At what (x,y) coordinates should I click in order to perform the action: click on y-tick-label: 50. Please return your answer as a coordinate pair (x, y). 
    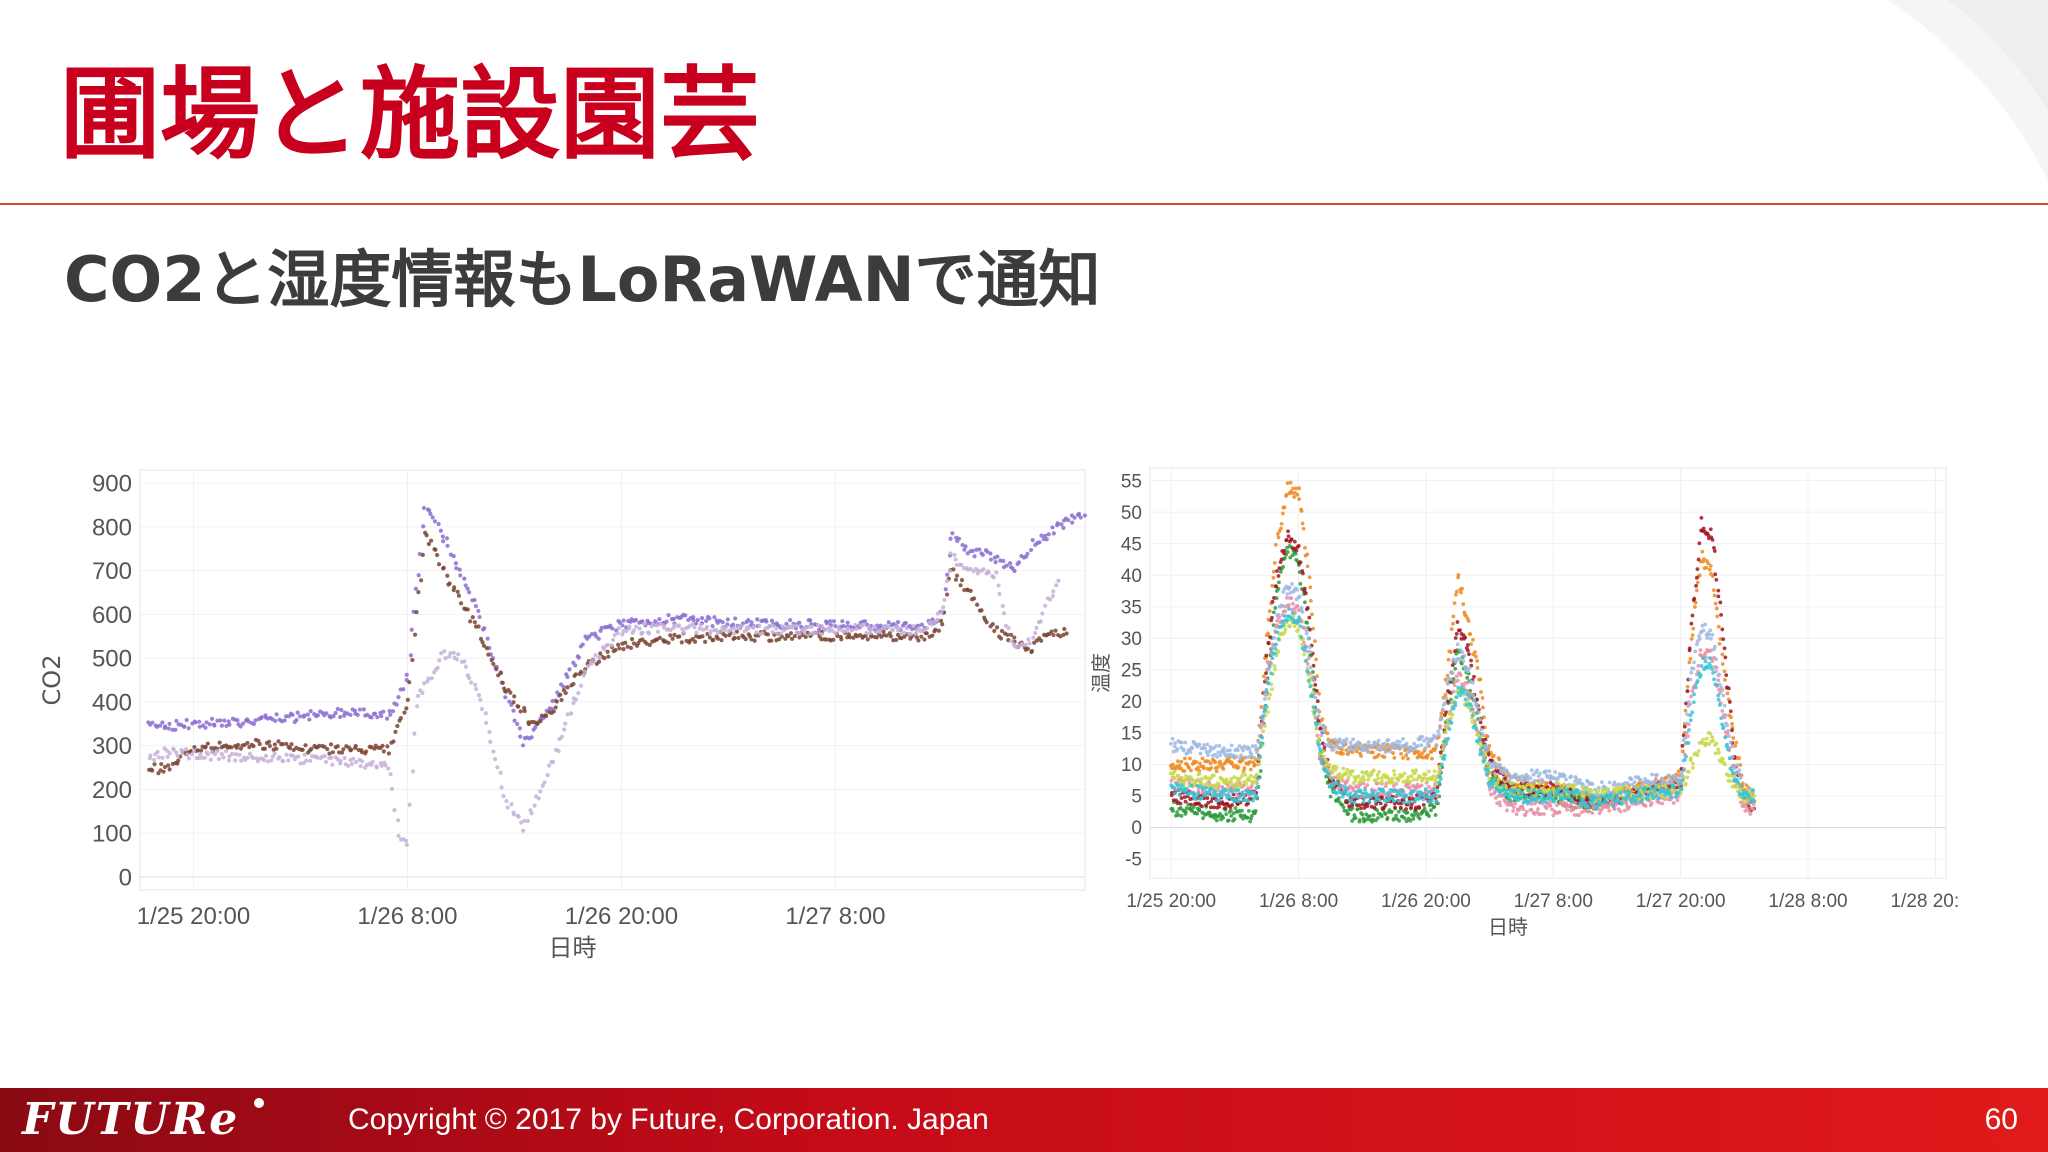
    Looking at the image, I should click on (1131, 513).